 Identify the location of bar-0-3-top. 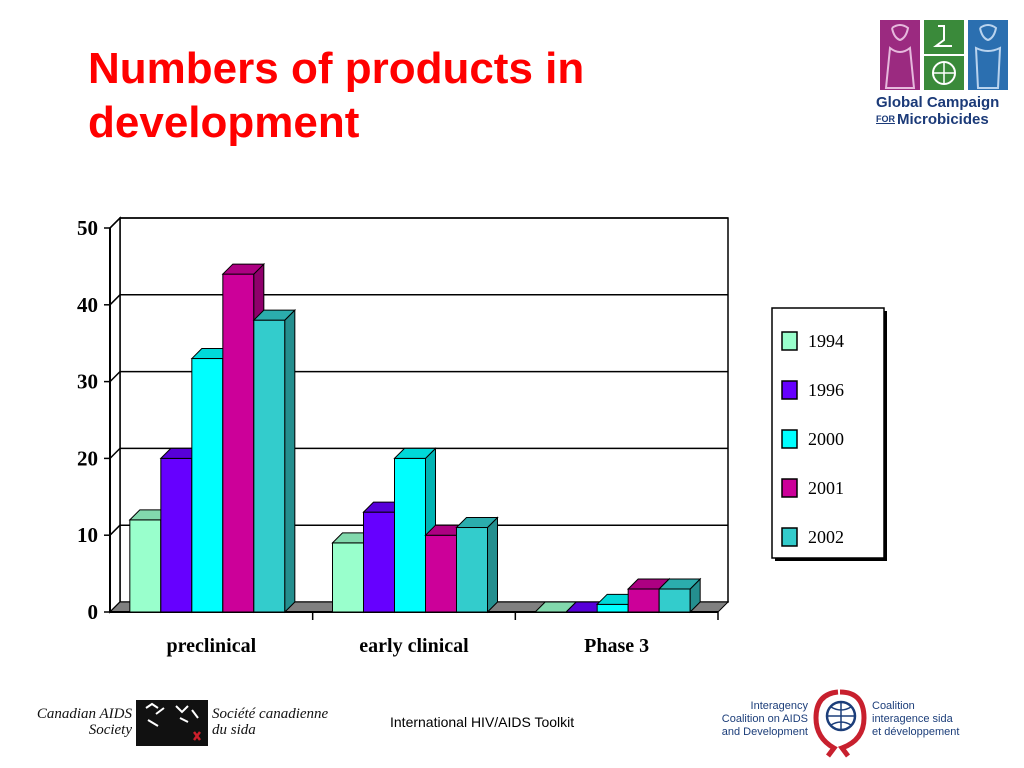
(243, 269).